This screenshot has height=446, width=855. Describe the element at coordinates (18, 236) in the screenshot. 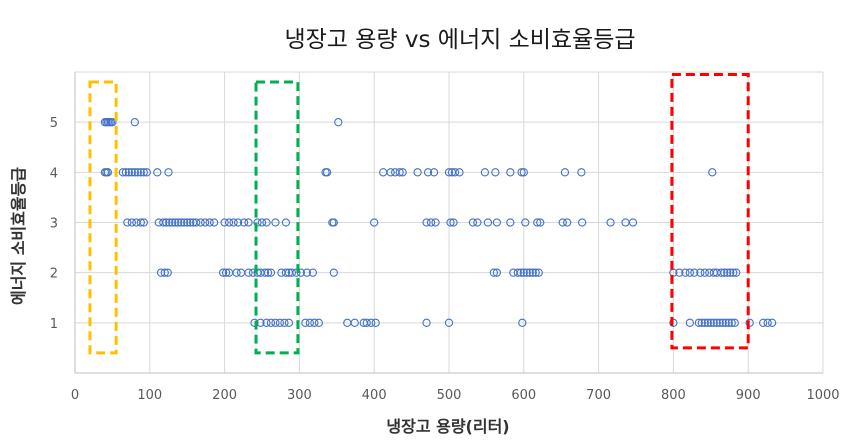

I see `y-axis-title: 에너지 소비효율등급` at that location.